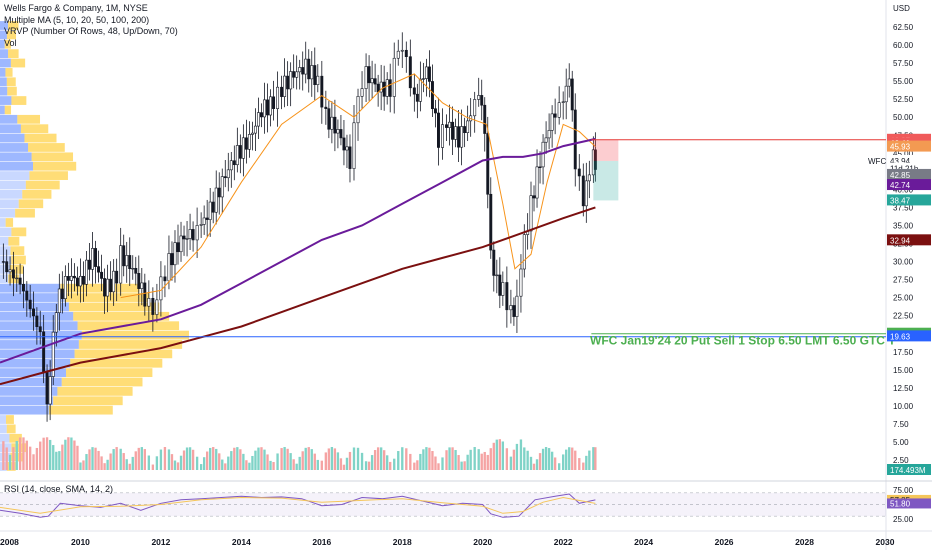 The image size is (932, 550). Describe the element at coordinates (91, 9) in the screenshot. I see `chart-title: Wells Fargo & Company, 1M, NYSE` at that location.